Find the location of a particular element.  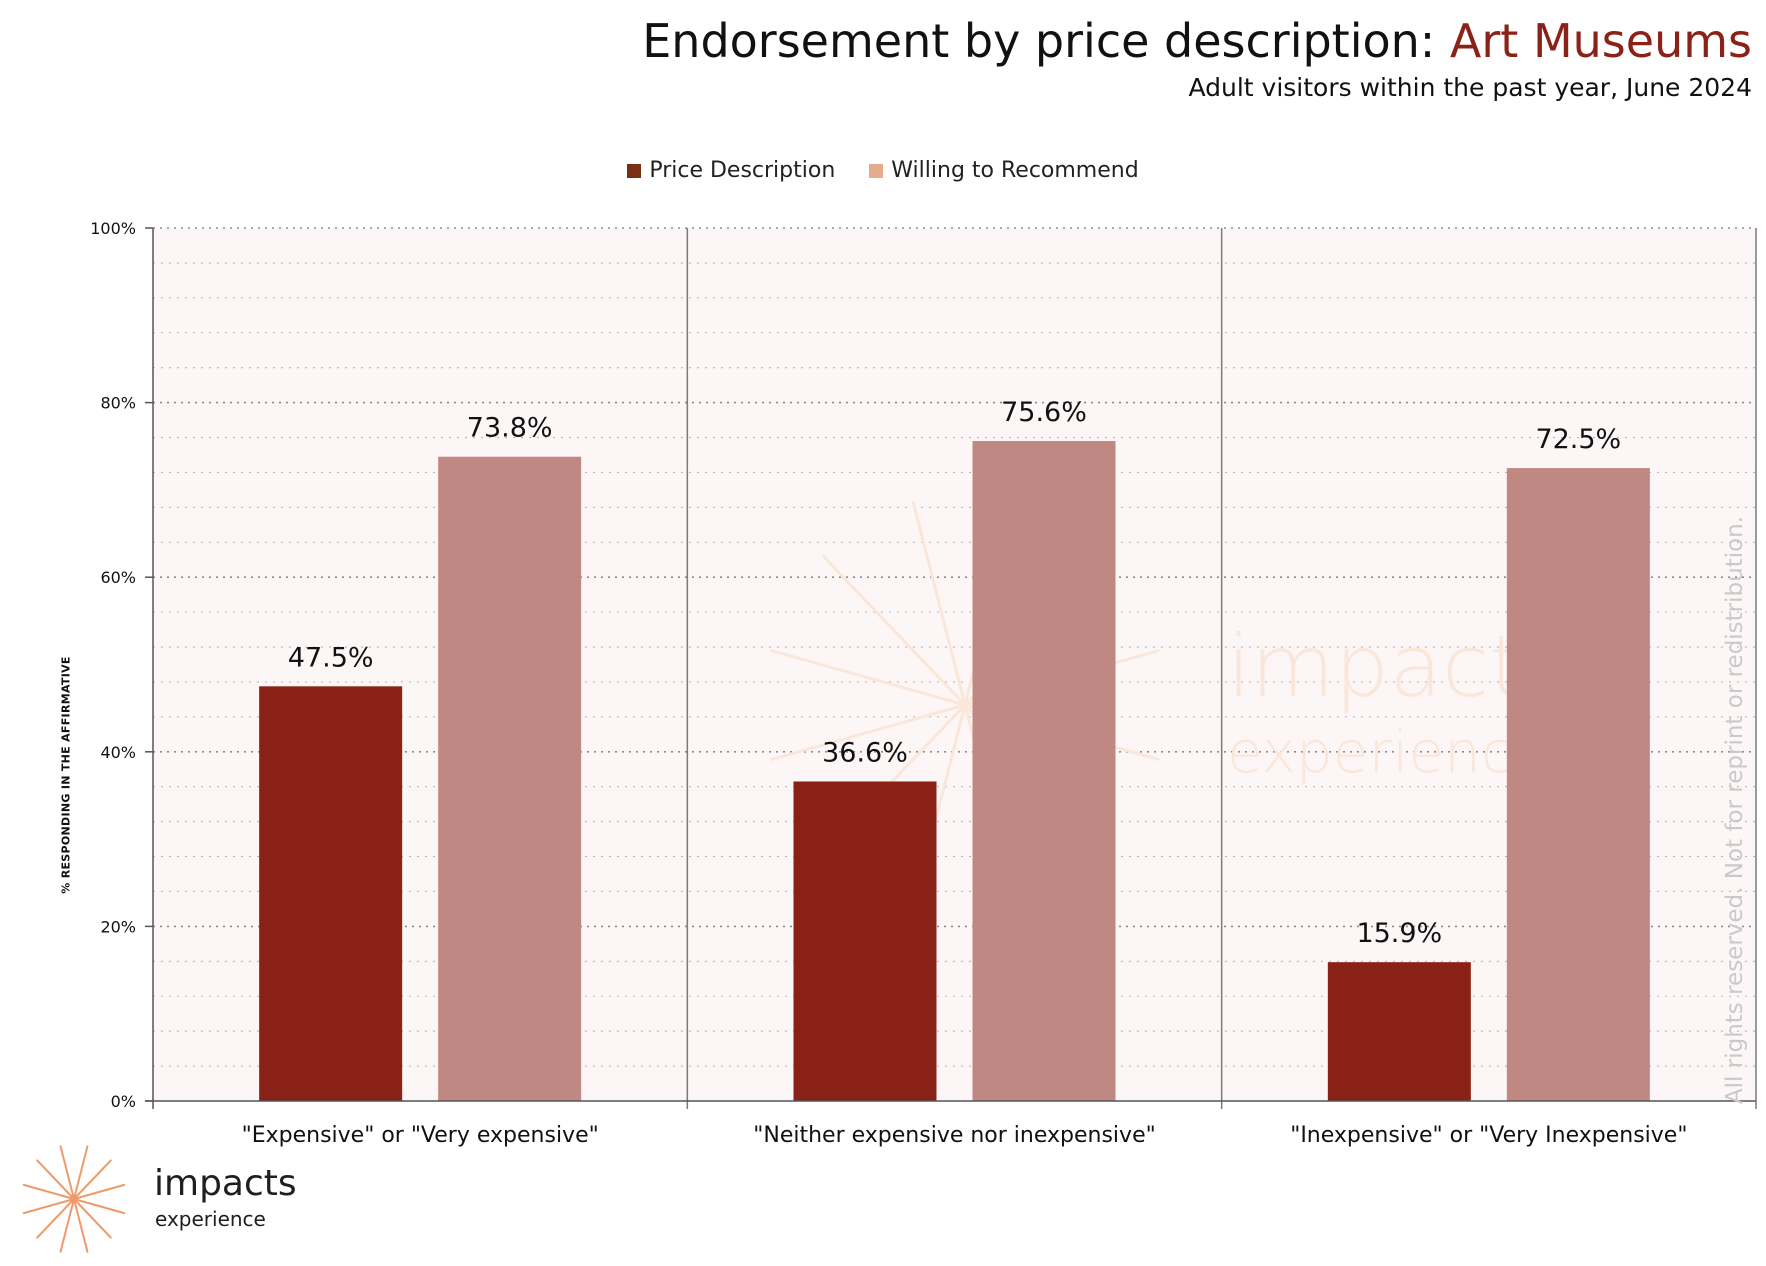

bar-value-label: 36.6% is located at coordinates (865, 752).